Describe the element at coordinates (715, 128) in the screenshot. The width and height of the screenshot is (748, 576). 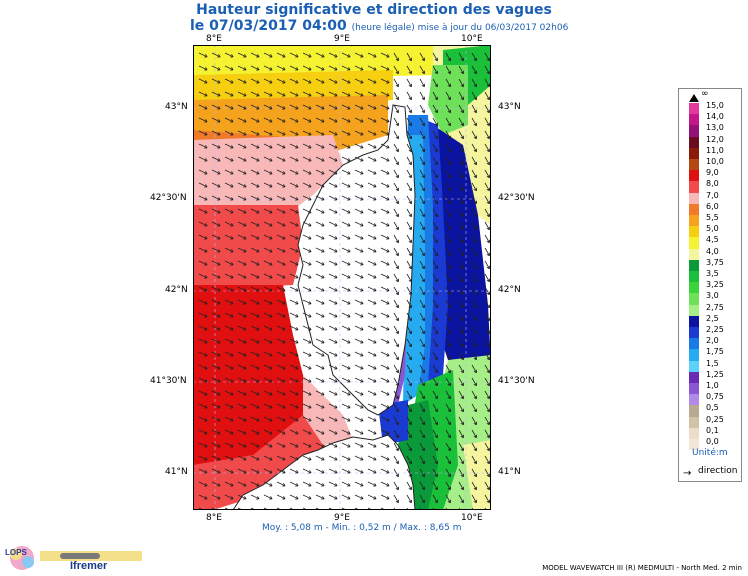
I see `legend-label: 13,0` at that location.